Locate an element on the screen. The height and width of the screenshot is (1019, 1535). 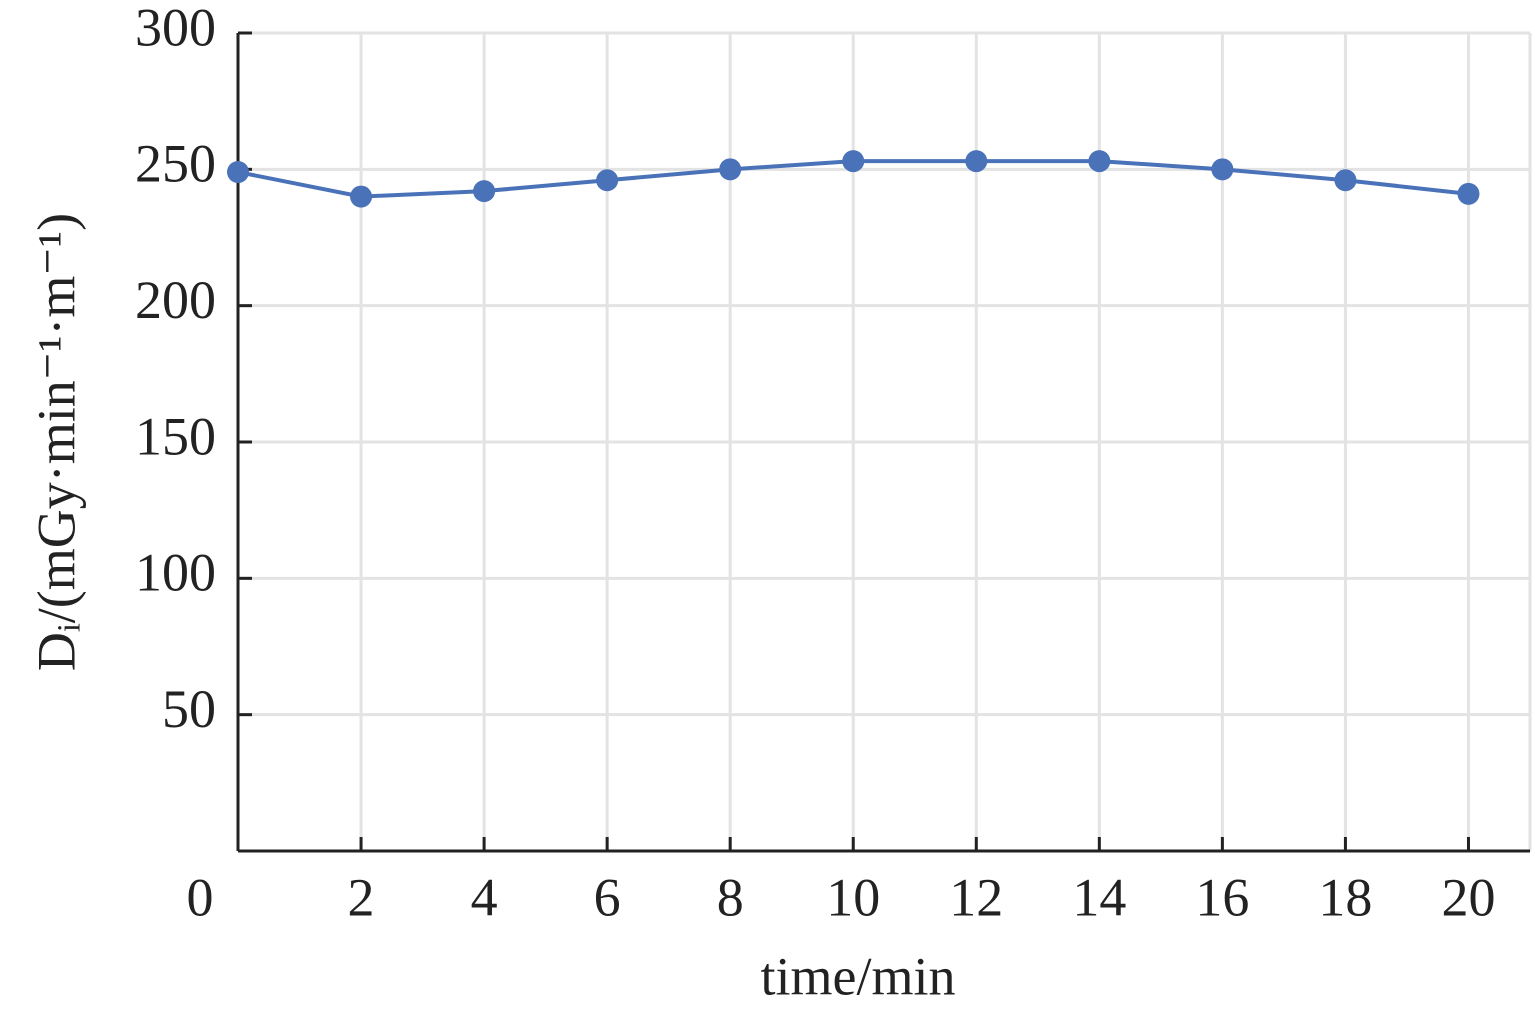
x-tick-label: 4 is located at coordinates (484, 897).